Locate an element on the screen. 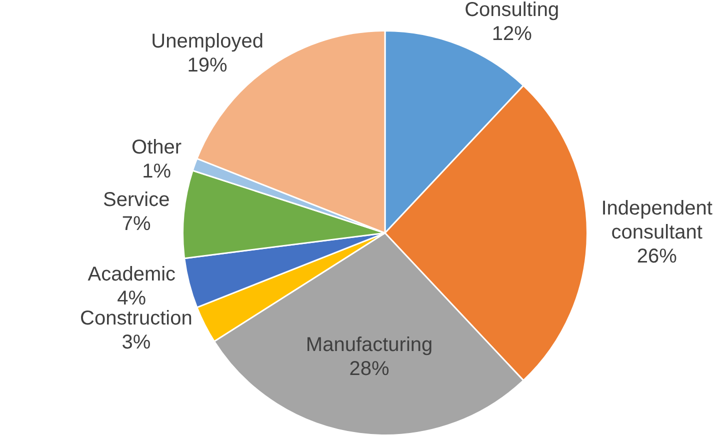  data-label: 12% is located at coordinates (512, 34).